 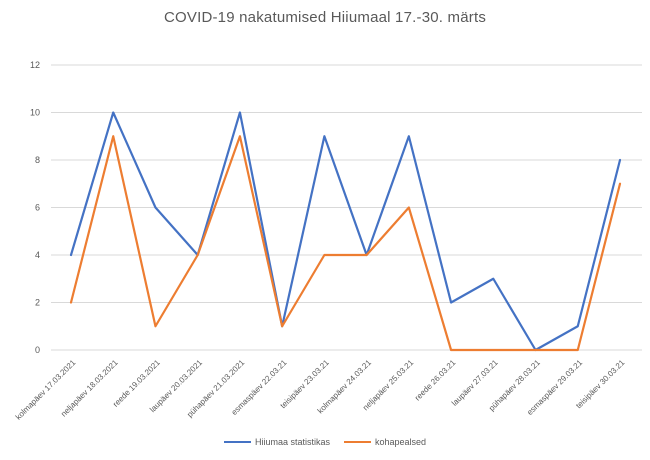 What do you see at coordinates (35, 65) in the screenshot?
I see `y-tick-label: 12` at bounding box center [35, 65].